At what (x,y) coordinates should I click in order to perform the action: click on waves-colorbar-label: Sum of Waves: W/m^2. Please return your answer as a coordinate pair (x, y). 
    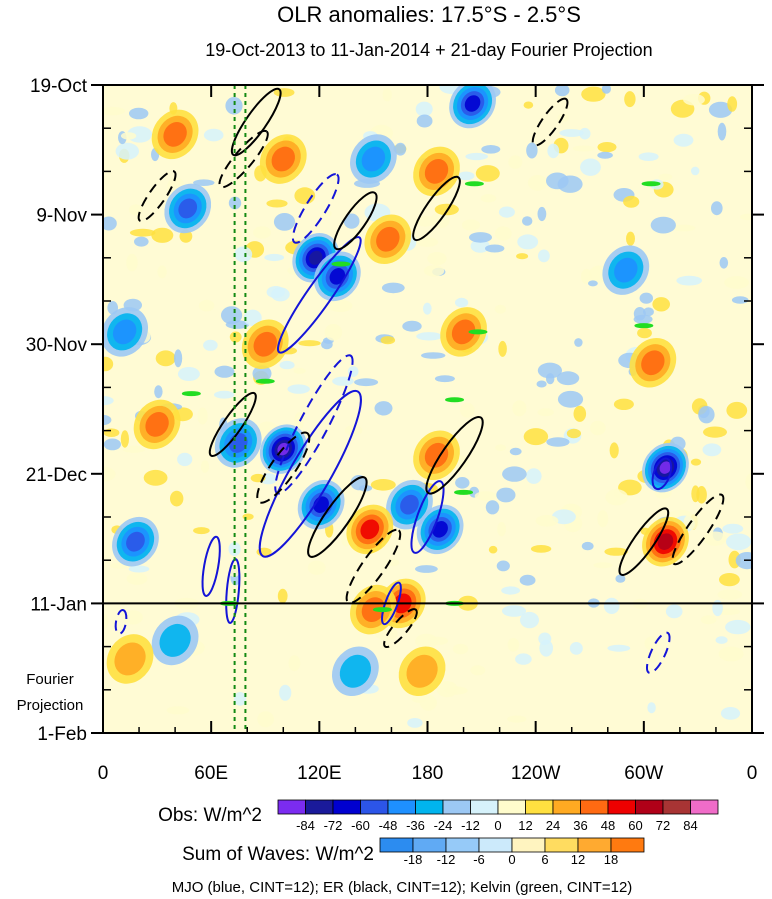
    Looking at the image, I should click on (278, 854).